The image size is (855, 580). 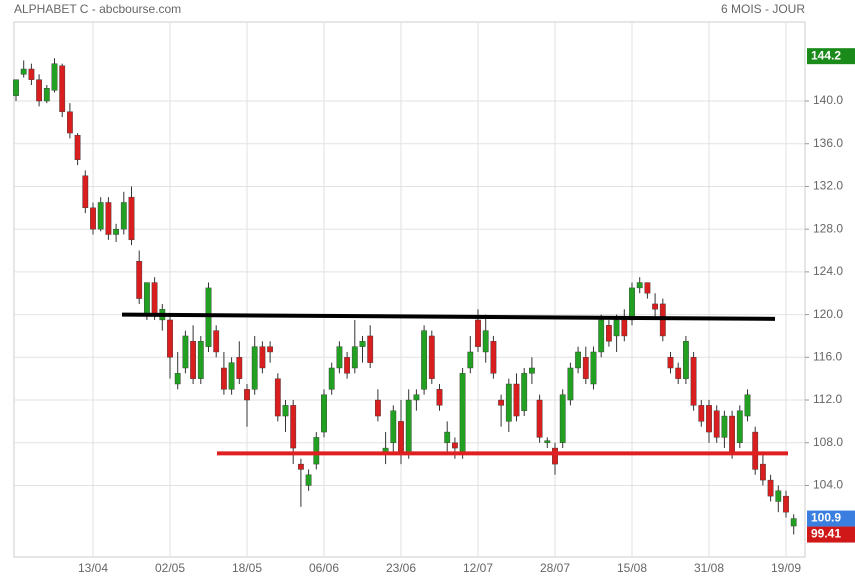 What do you see at coordinates (448, 316) in the screenshot?
I see `trend-line` at bounding box center [448, 316].